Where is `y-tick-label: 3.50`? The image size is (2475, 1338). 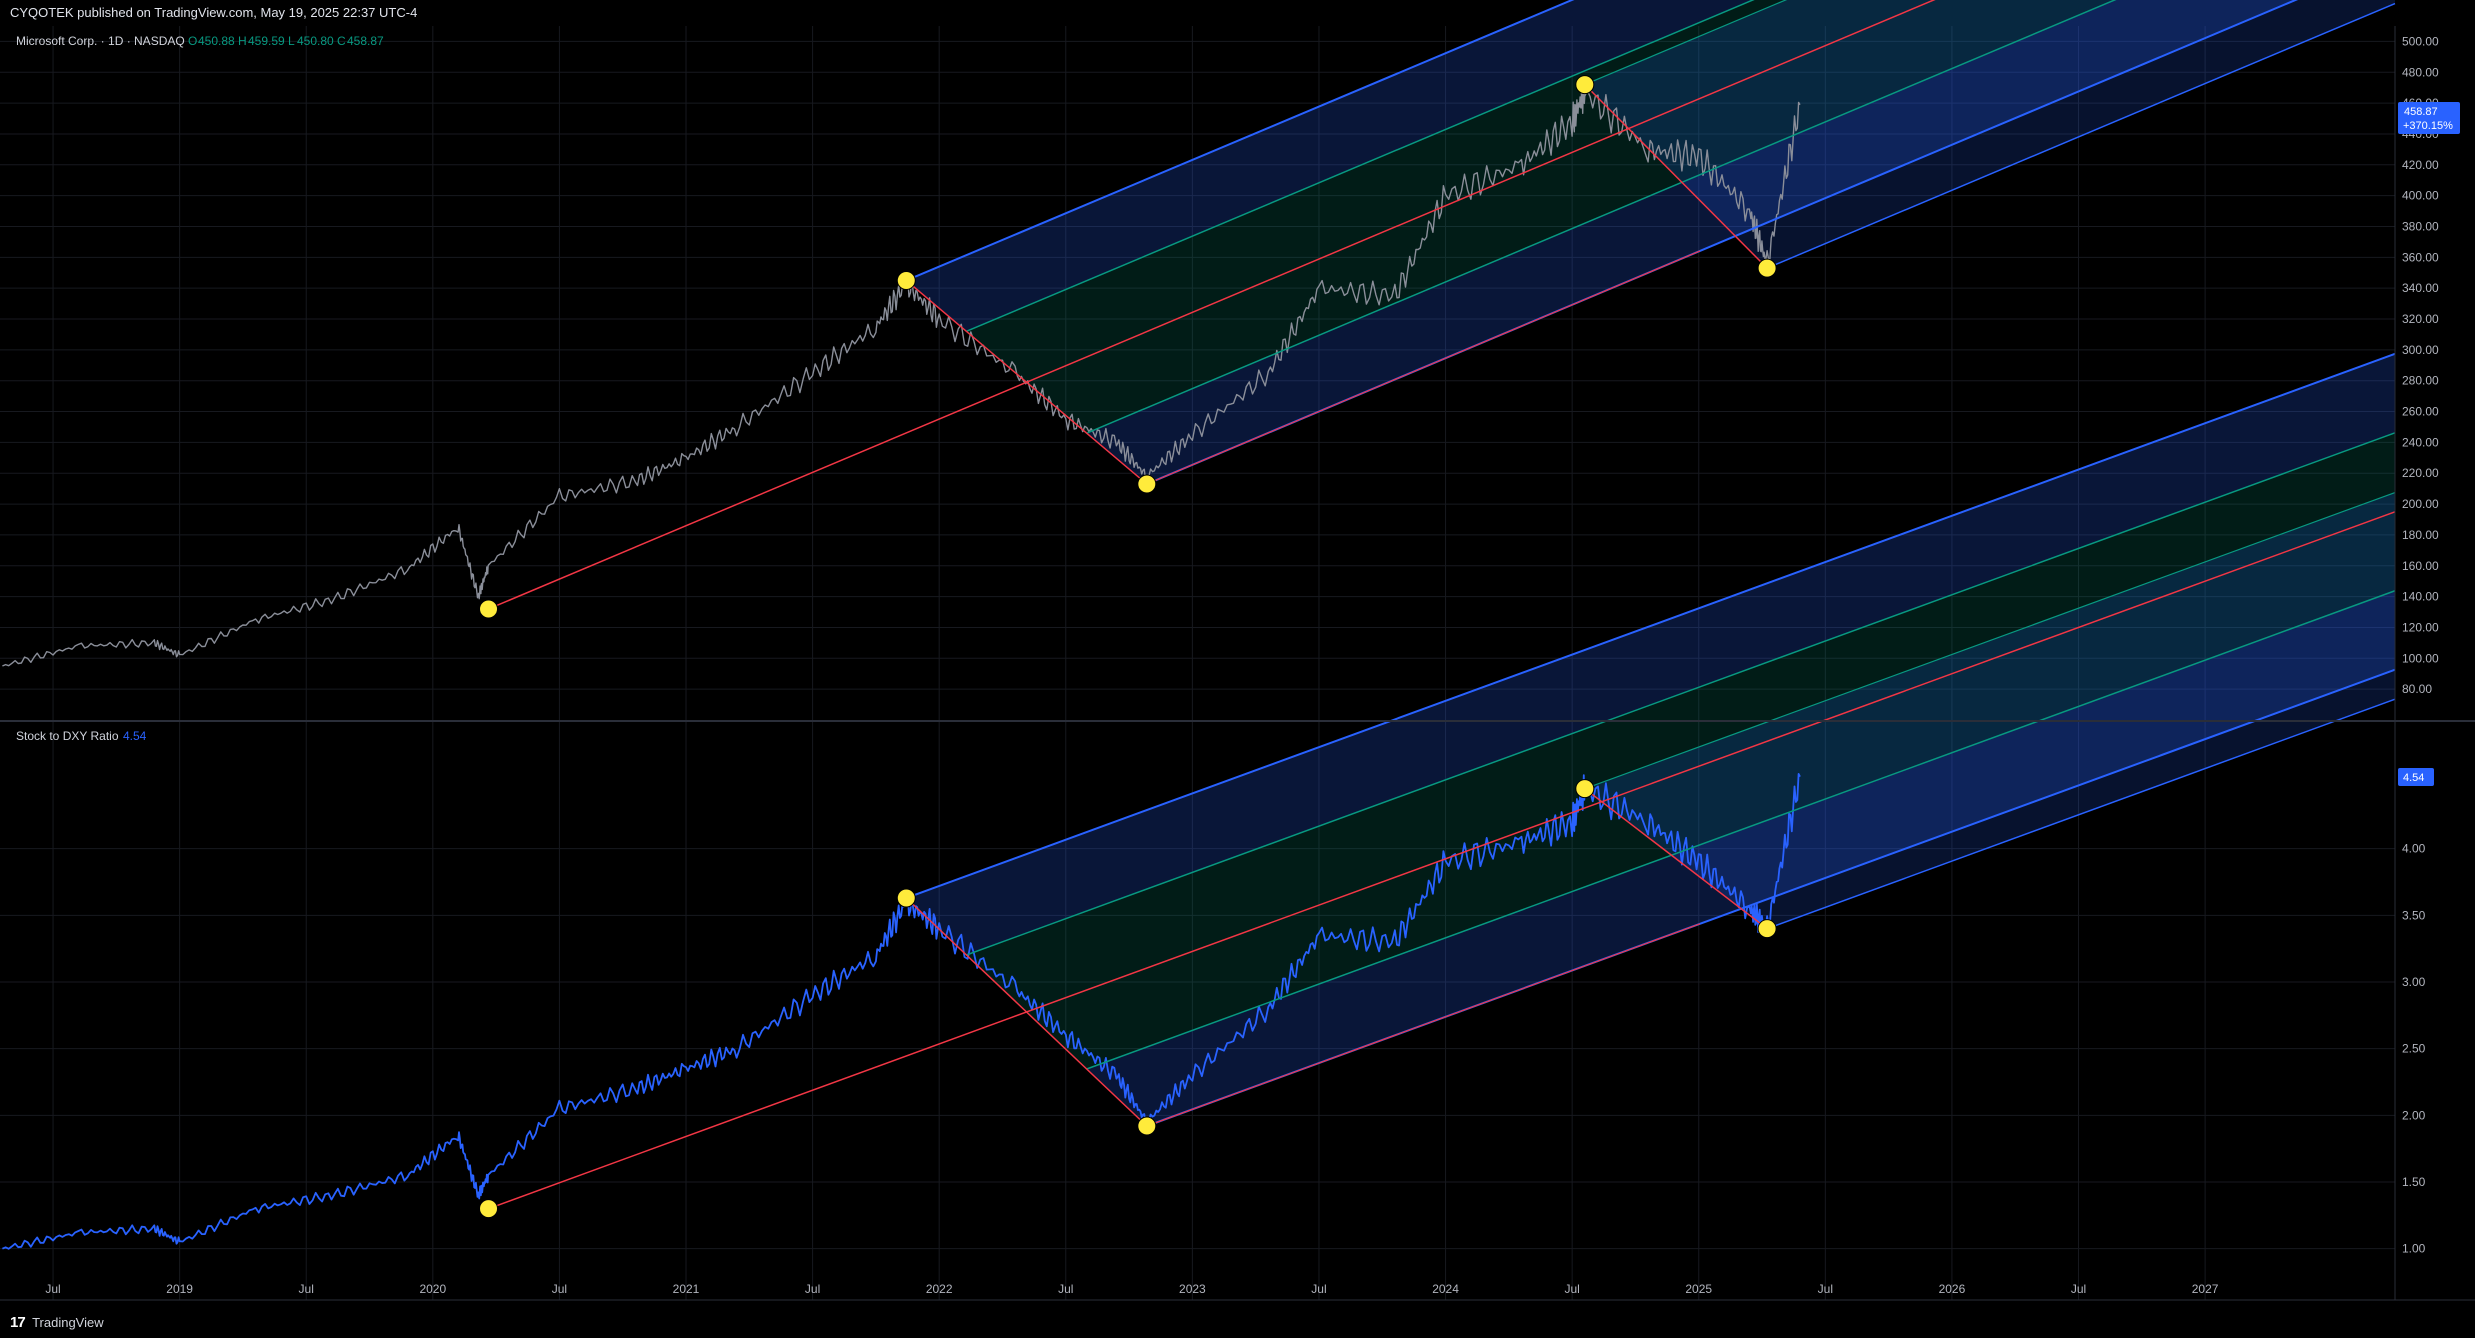 y-tick-label: 3.50 is located at coordinates (2414, 915).